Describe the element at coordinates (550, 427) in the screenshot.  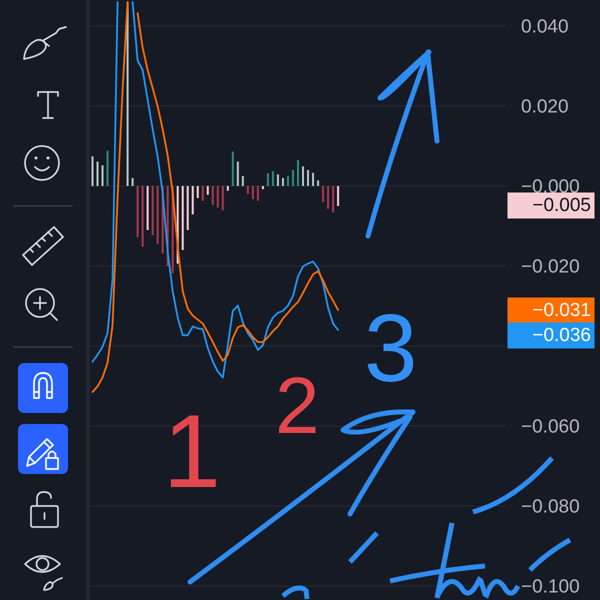
I see `y-tick-label: −0.060` at that location.